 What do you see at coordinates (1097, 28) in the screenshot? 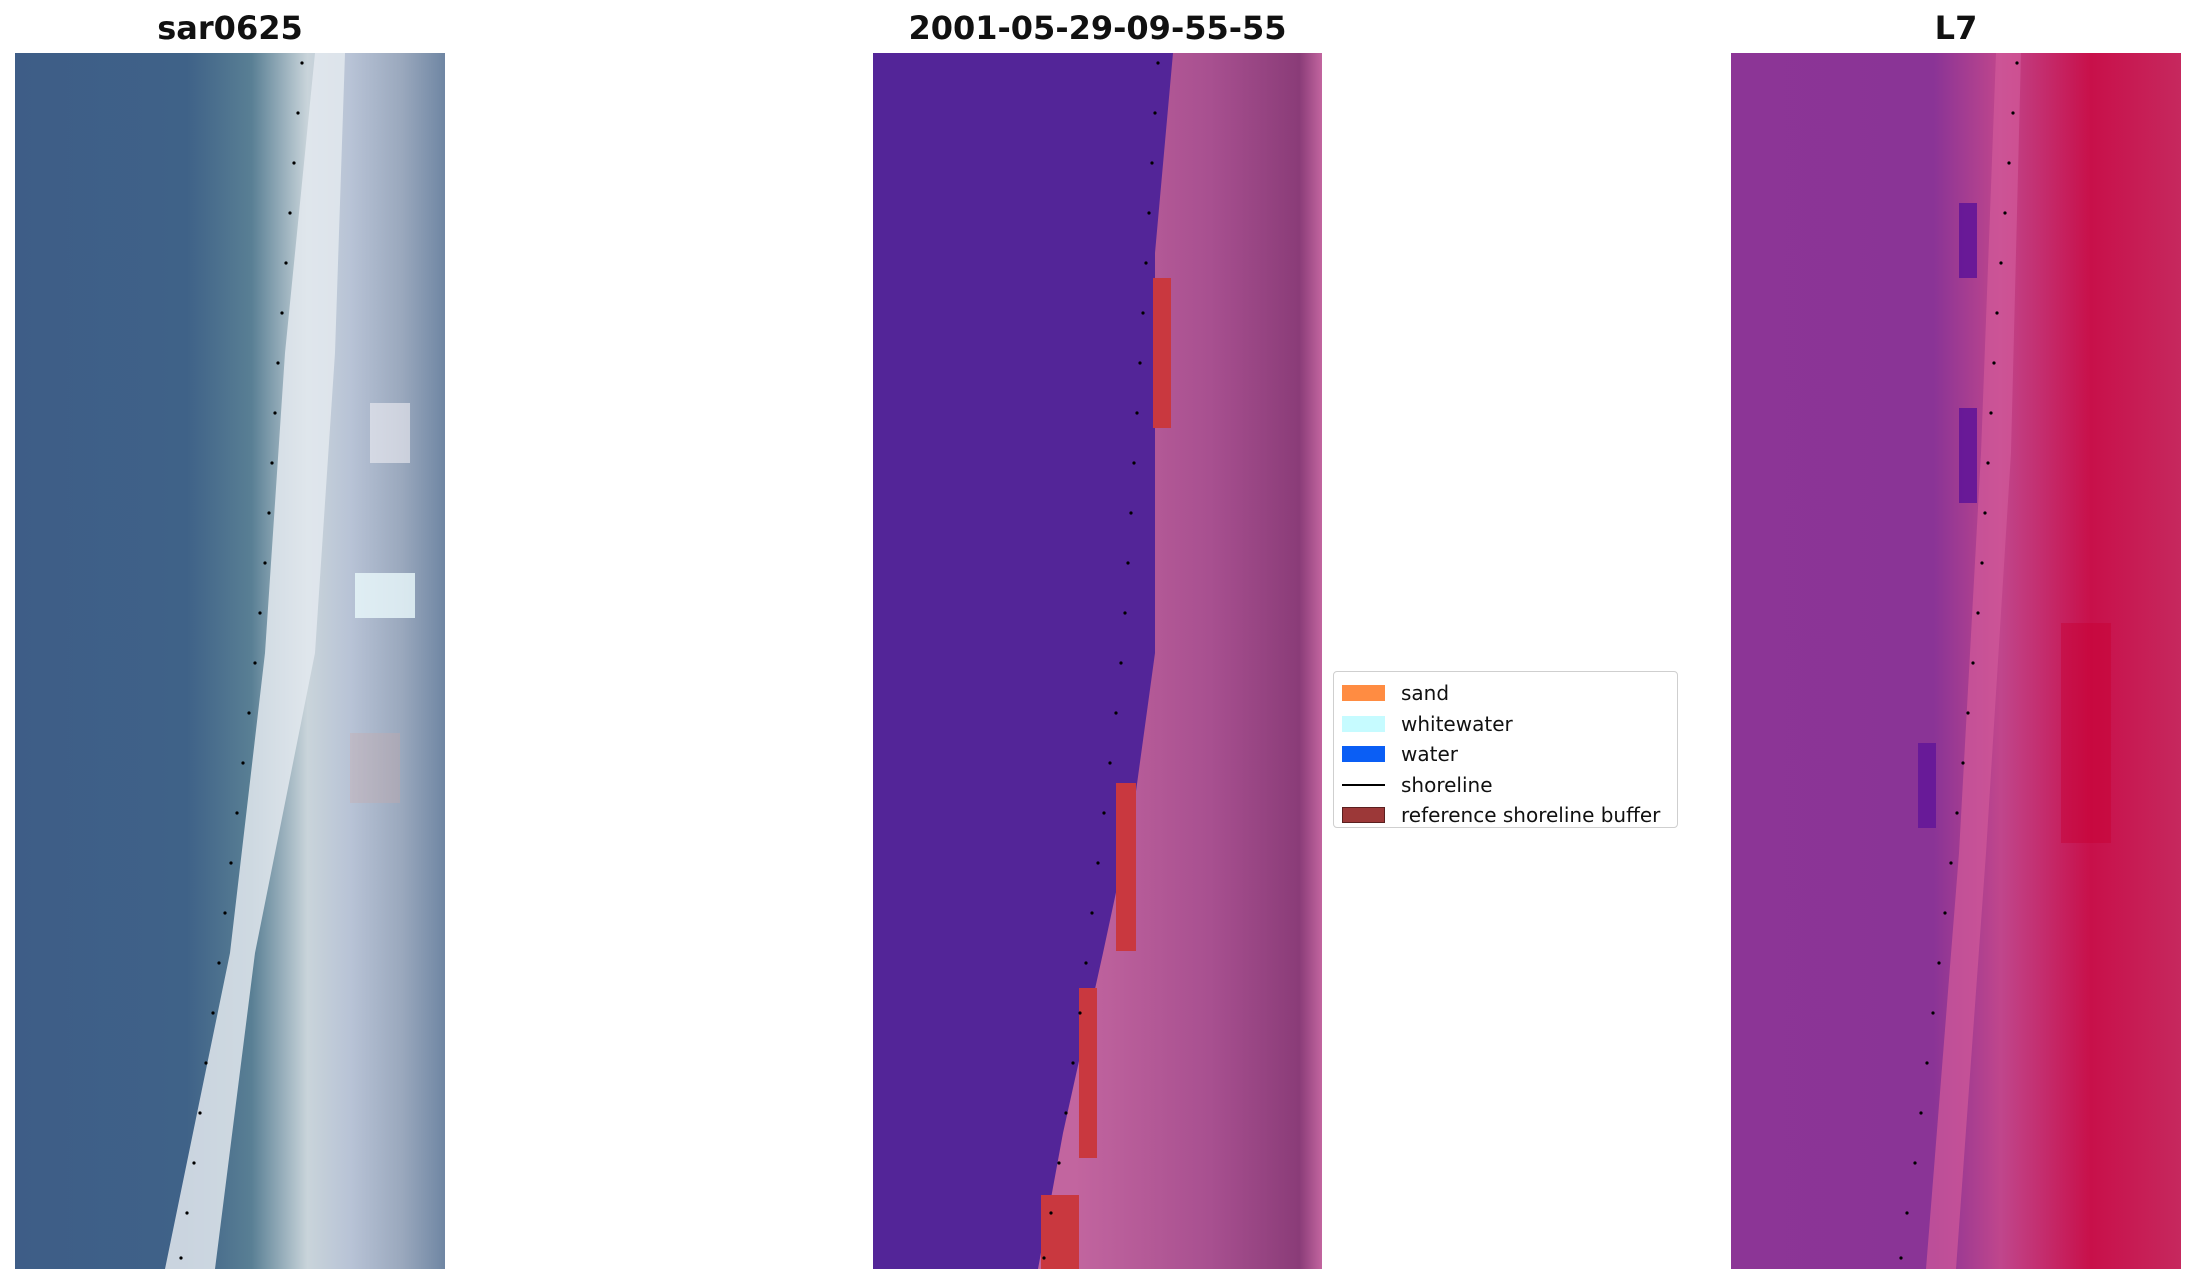
I see `classified-panel-title: 2001-05-29-09-55-55` at bounding box center [1097, 28].